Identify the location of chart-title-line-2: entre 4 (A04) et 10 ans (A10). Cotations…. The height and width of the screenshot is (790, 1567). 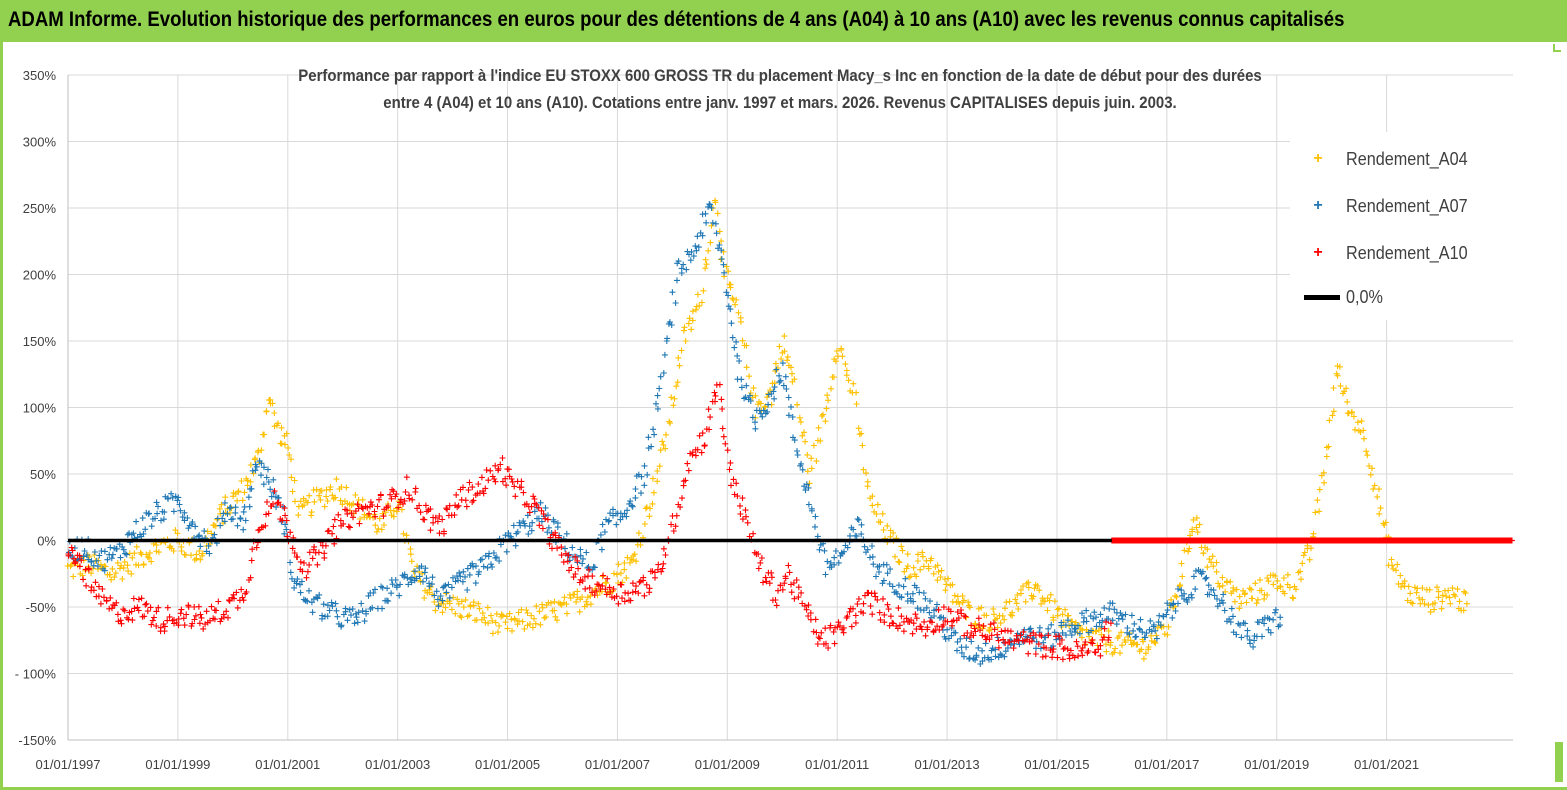
(780, 102).